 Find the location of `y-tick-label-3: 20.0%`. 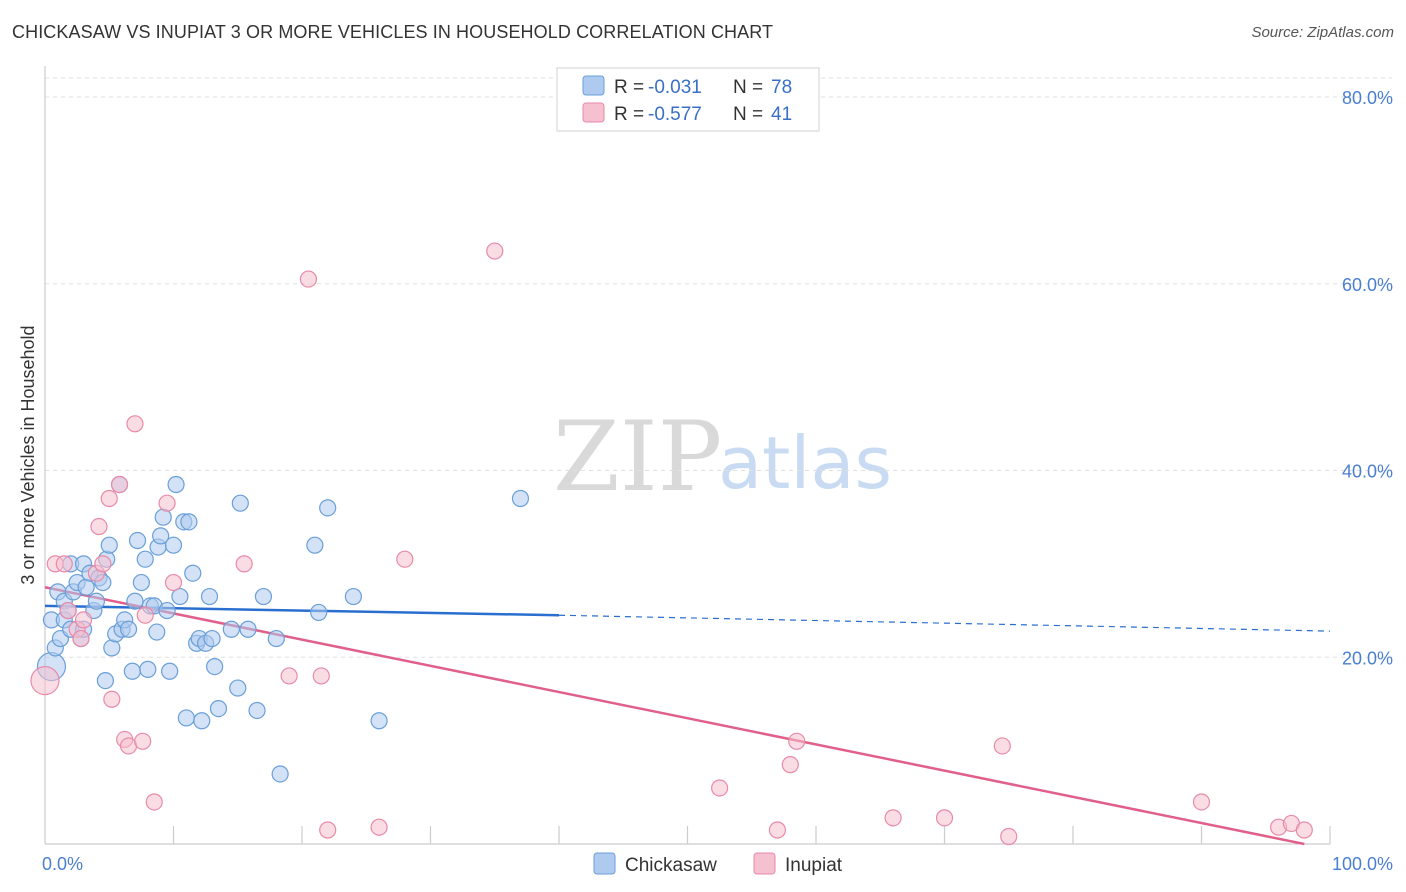

y-tick-label-3: 20.0% is located at coordinates (1367, 658).